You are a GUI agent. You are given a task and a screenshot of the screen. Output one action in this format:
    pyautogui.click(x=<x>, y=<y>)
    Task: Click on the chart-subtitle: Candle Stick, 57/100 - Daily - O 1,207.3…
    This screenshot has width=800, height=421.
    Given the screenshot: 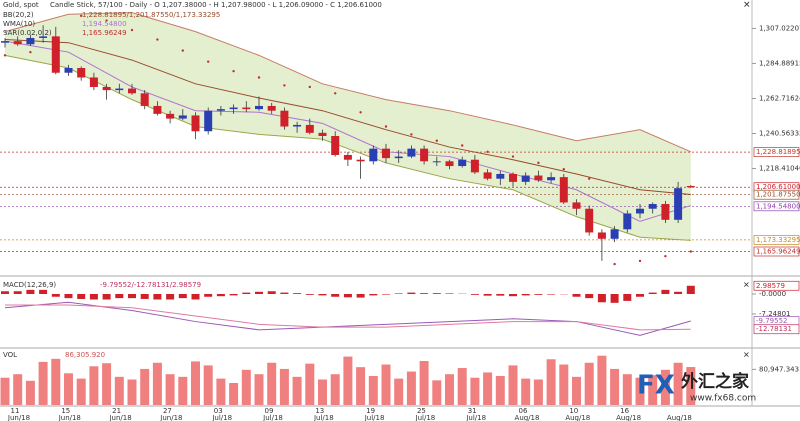 What is the action you would take?
    pyautogui.click(x=216, y=5)
    